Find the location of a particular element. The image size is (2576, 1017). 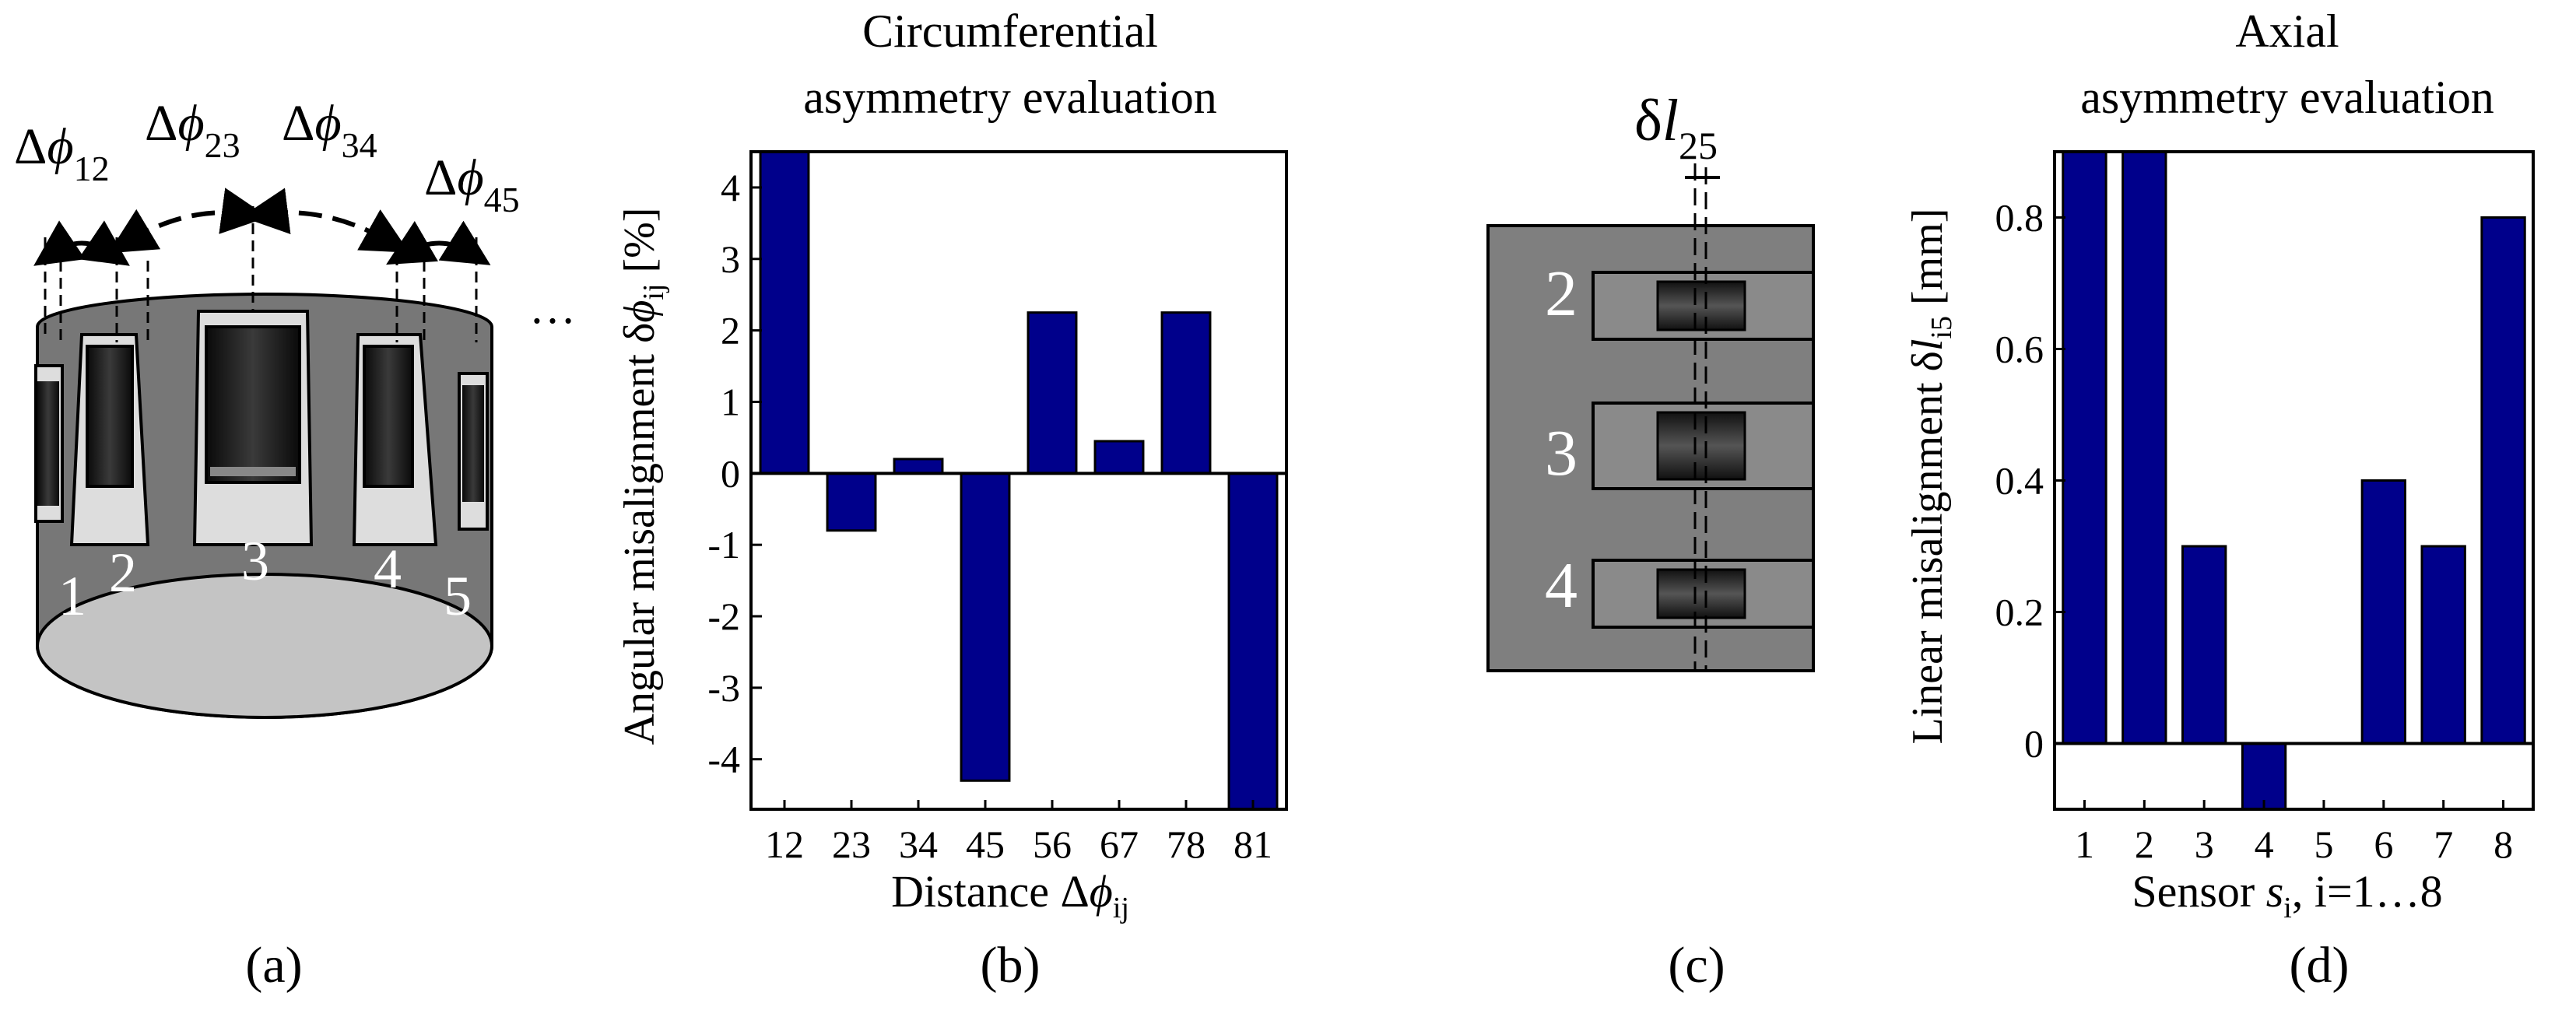

chart-b-xtick-12: 12 is located at coordinates (785, 844).